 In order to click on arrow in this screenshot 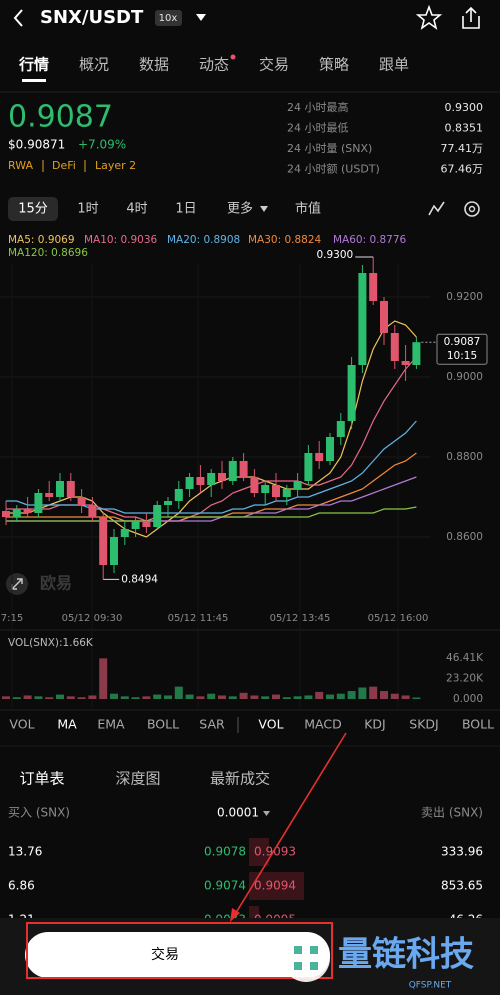, I will do `click(290, 824)`.